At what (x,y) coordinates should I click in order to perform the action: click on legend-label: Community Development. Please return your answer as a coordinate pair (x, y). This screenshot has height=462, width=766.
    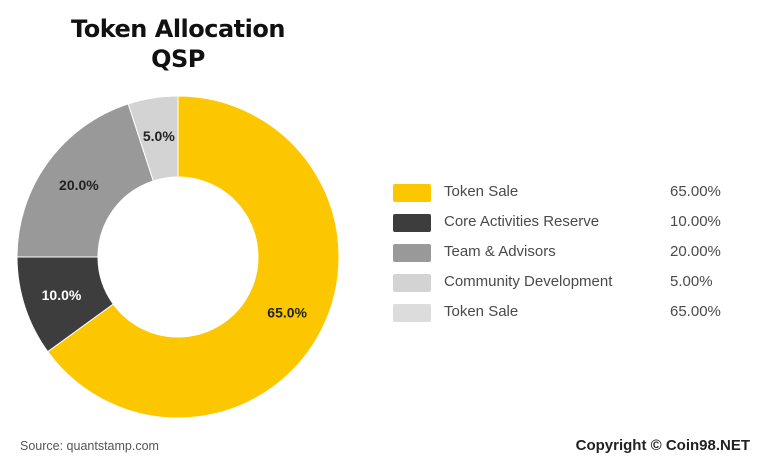
    Looking at the image, I should click on (528, 281).